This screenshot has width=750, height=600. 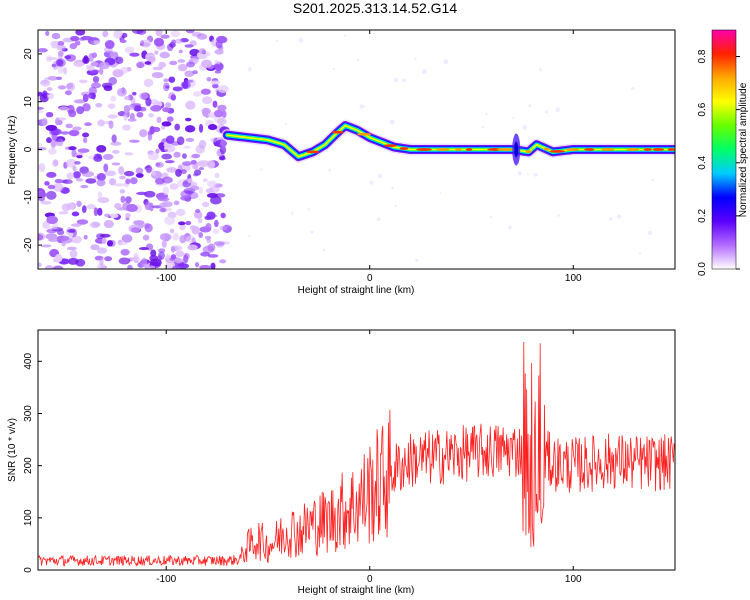 What do you see at coordinates (702, 56) in the screenshot?
I see `colorbar-tick-label: 0.8` at bounding box center [702, 56].